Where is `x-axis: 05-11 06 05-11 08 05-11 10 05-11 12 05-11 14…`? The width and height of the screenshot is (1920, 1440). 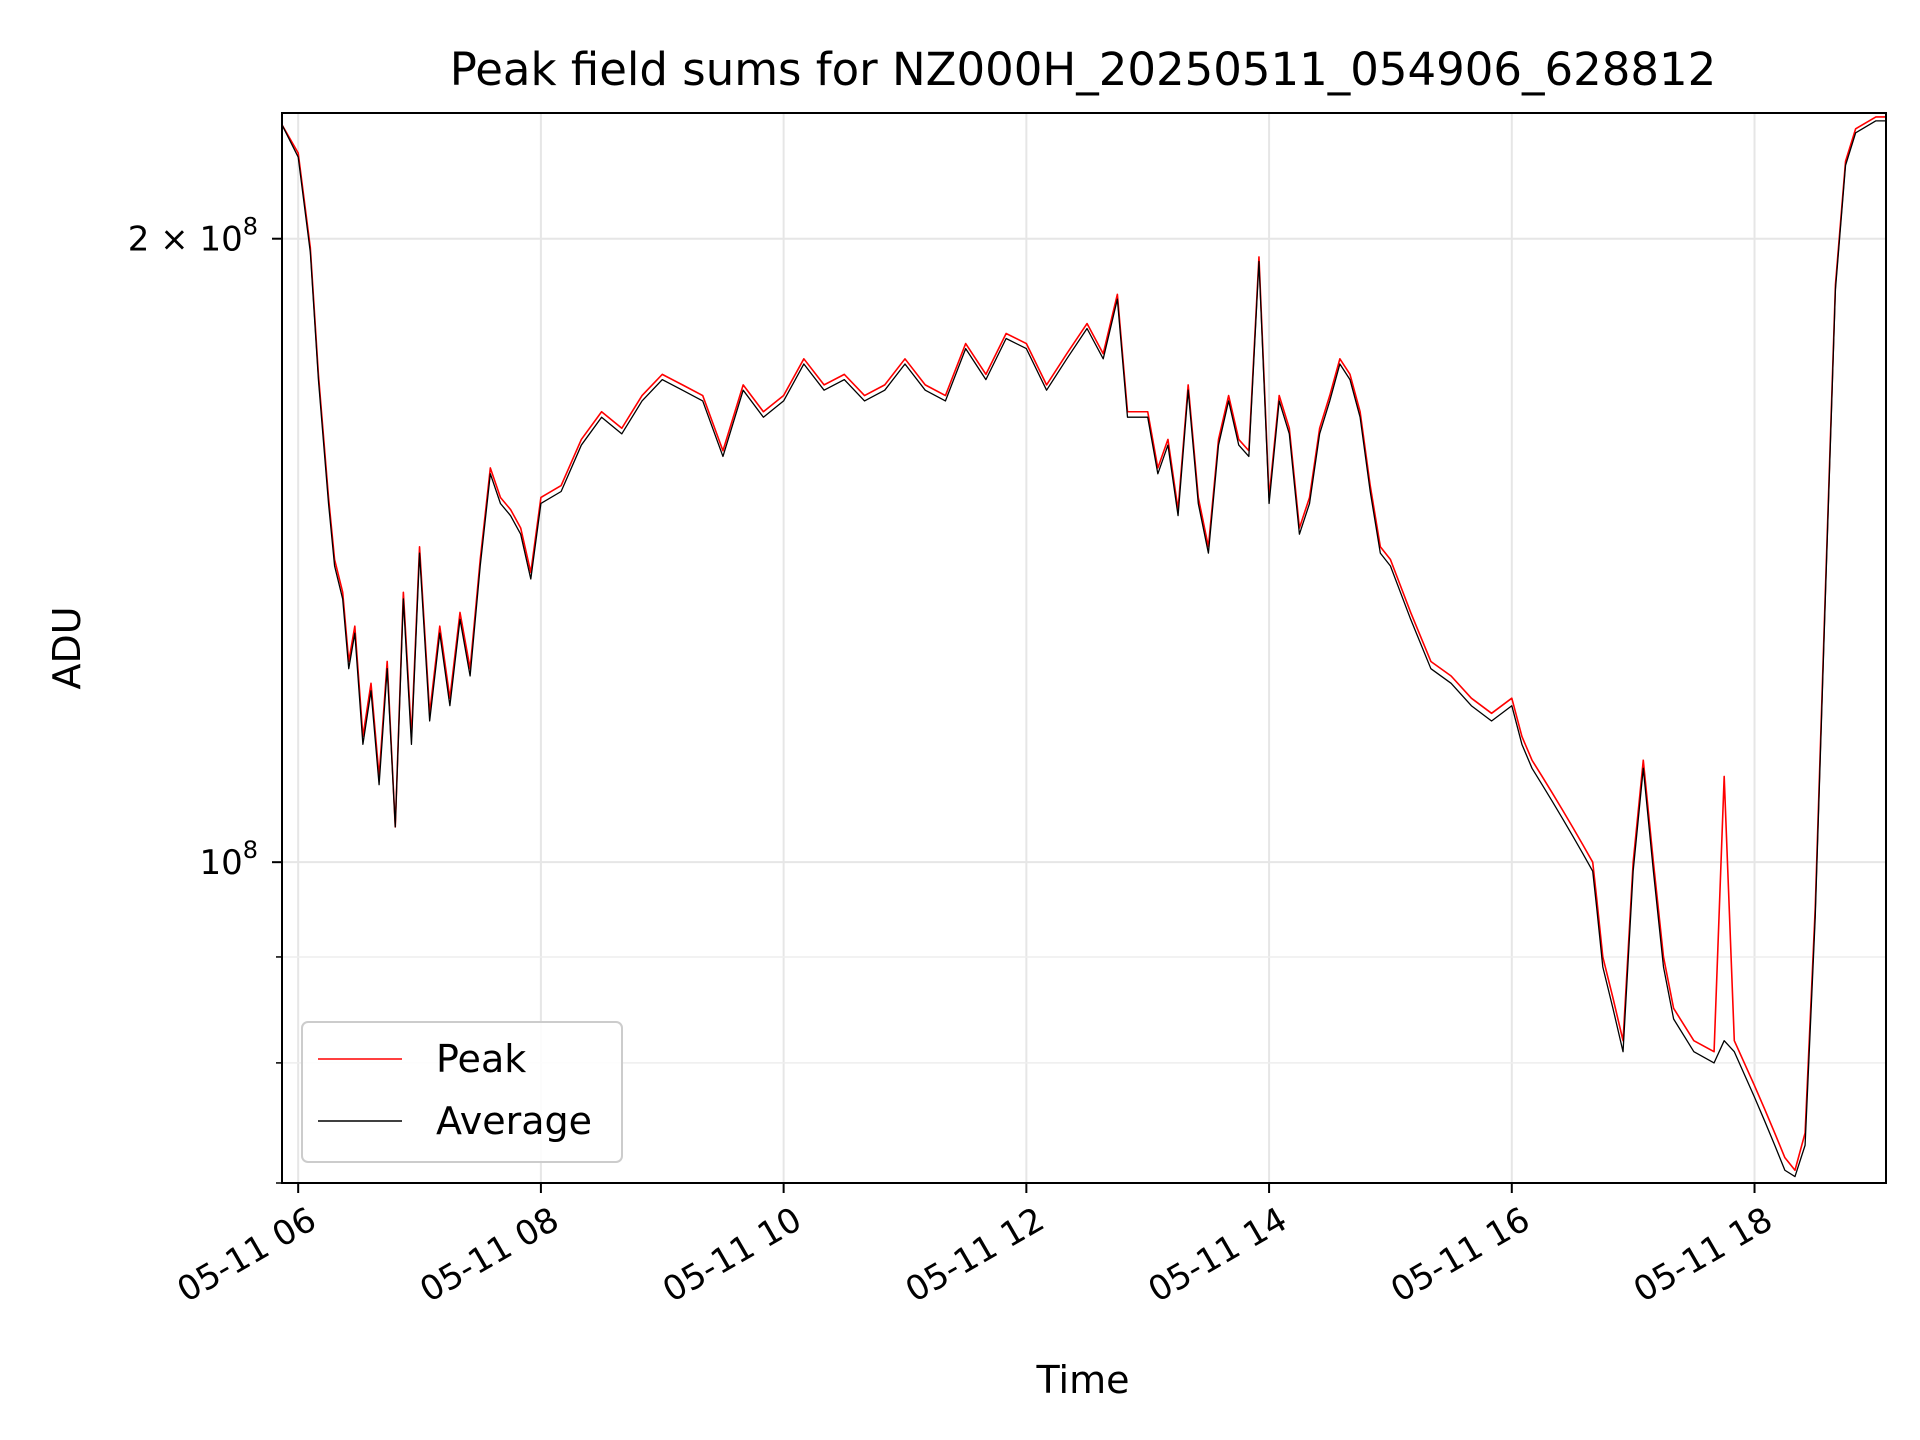 x-axis: 05-11 06 05-11 08 05-11 10 05-11 12 05-11 14… is located at coordinates (975, 1247).